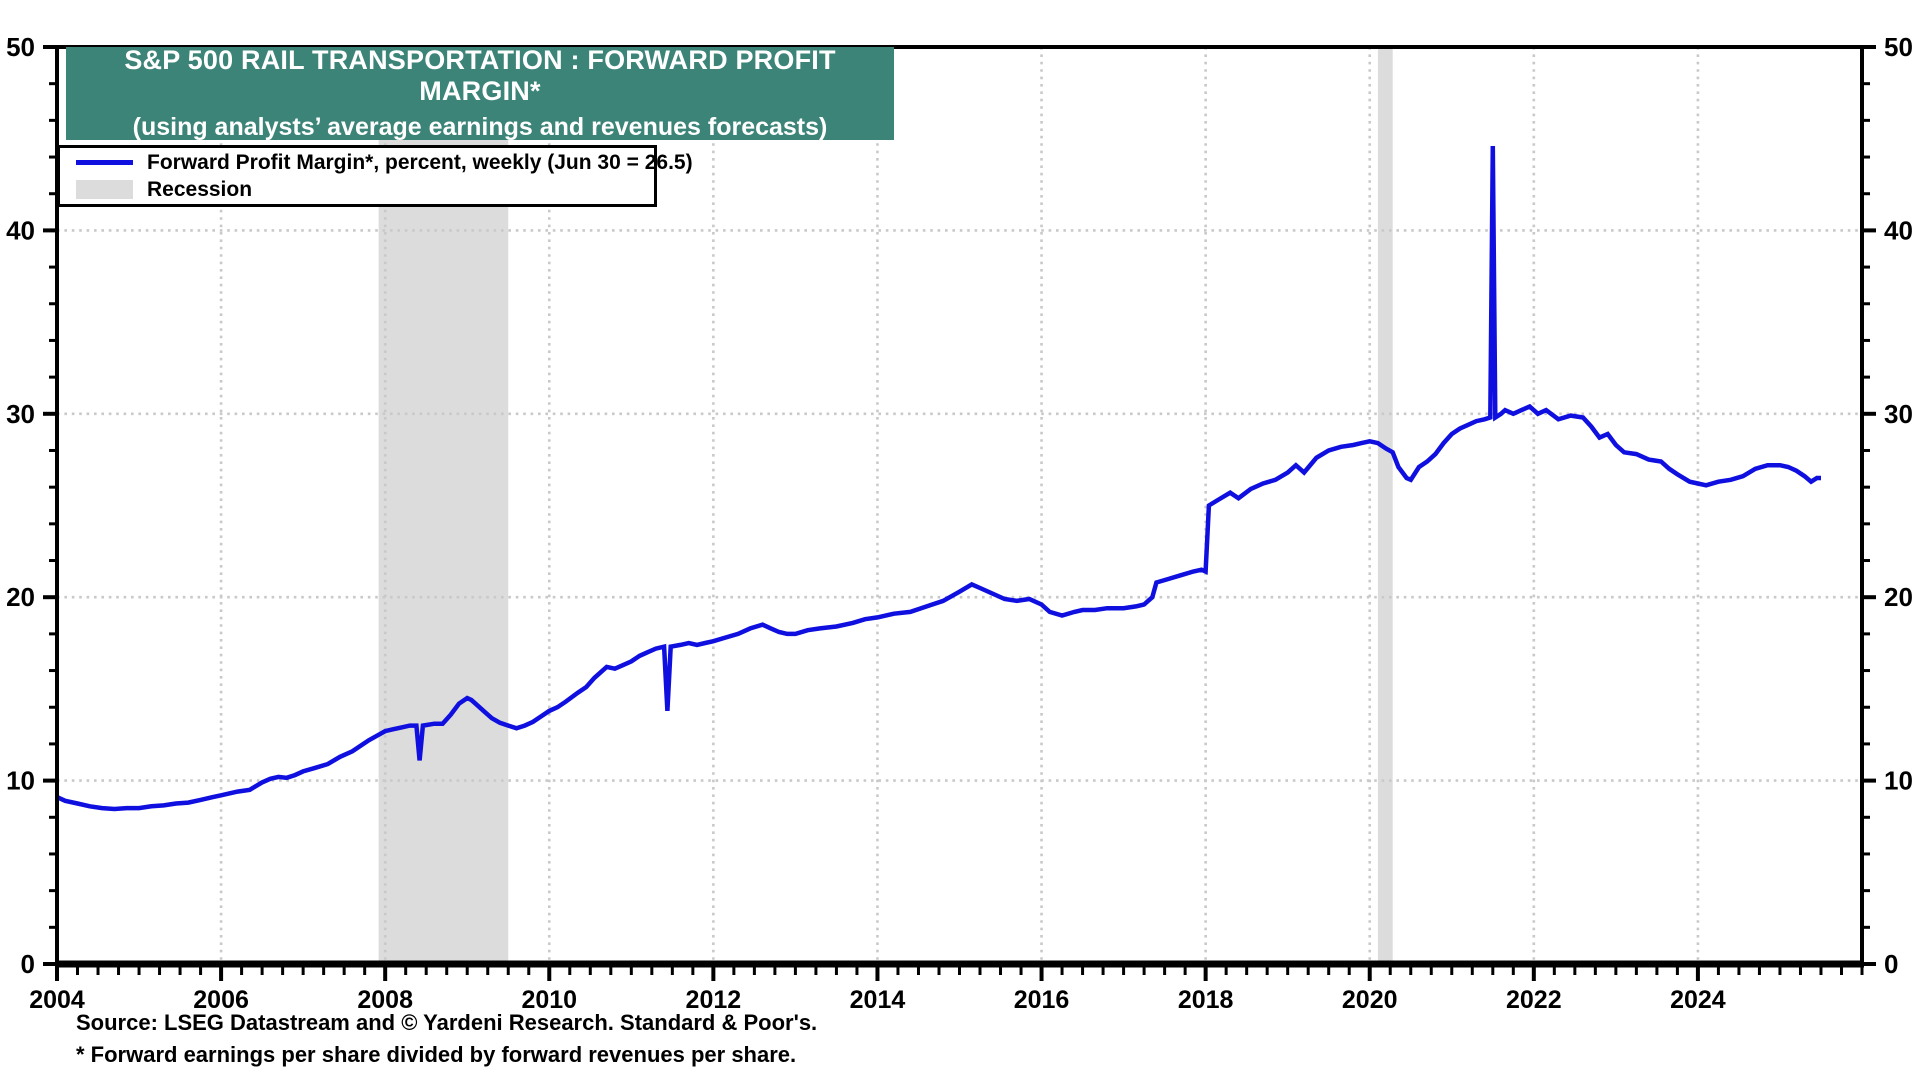 Image resolution: width=1920 pixels, height=1080 pixels. Describe the element at coordinates (28, 964) in the screenshot. I see `y-axis-label-left: 0` at that location.